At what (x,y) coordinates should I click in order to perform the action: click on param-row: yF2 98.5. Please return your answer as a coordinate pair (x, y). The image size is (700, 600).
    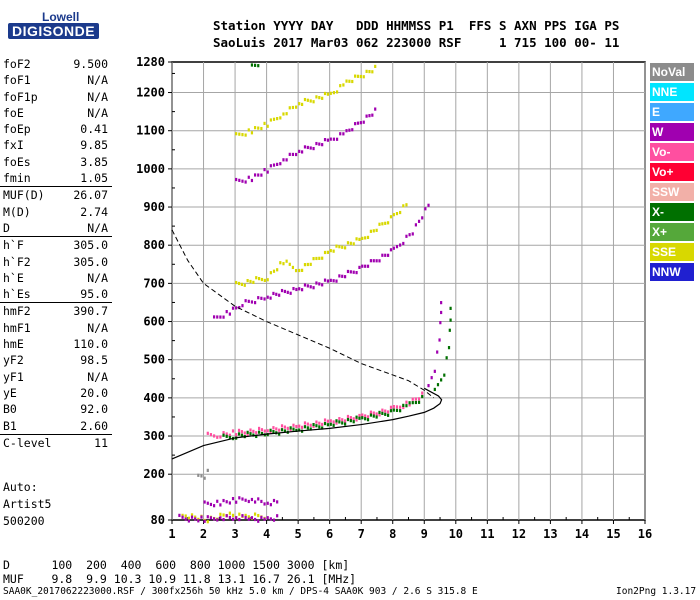
    Looking at the image, I should click on (56, 360).